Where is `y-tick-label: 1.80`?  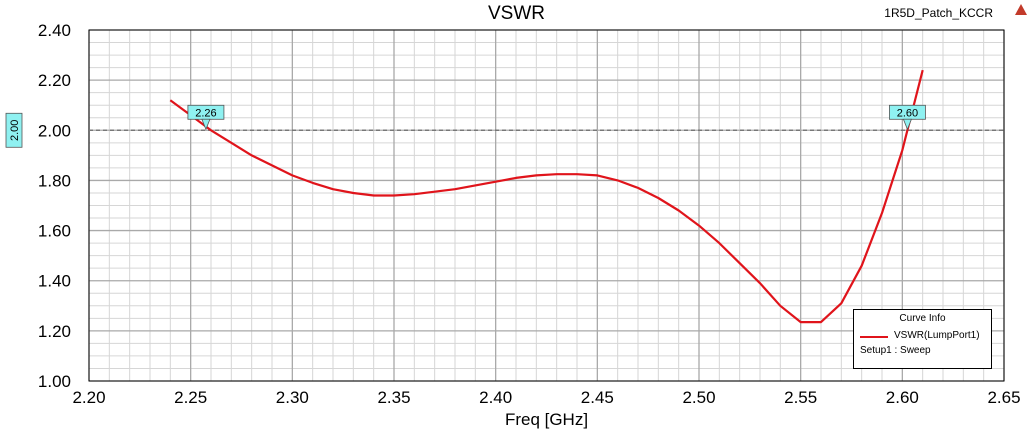 y-tick-label: 1.80 is located at coordinates (54, 180).